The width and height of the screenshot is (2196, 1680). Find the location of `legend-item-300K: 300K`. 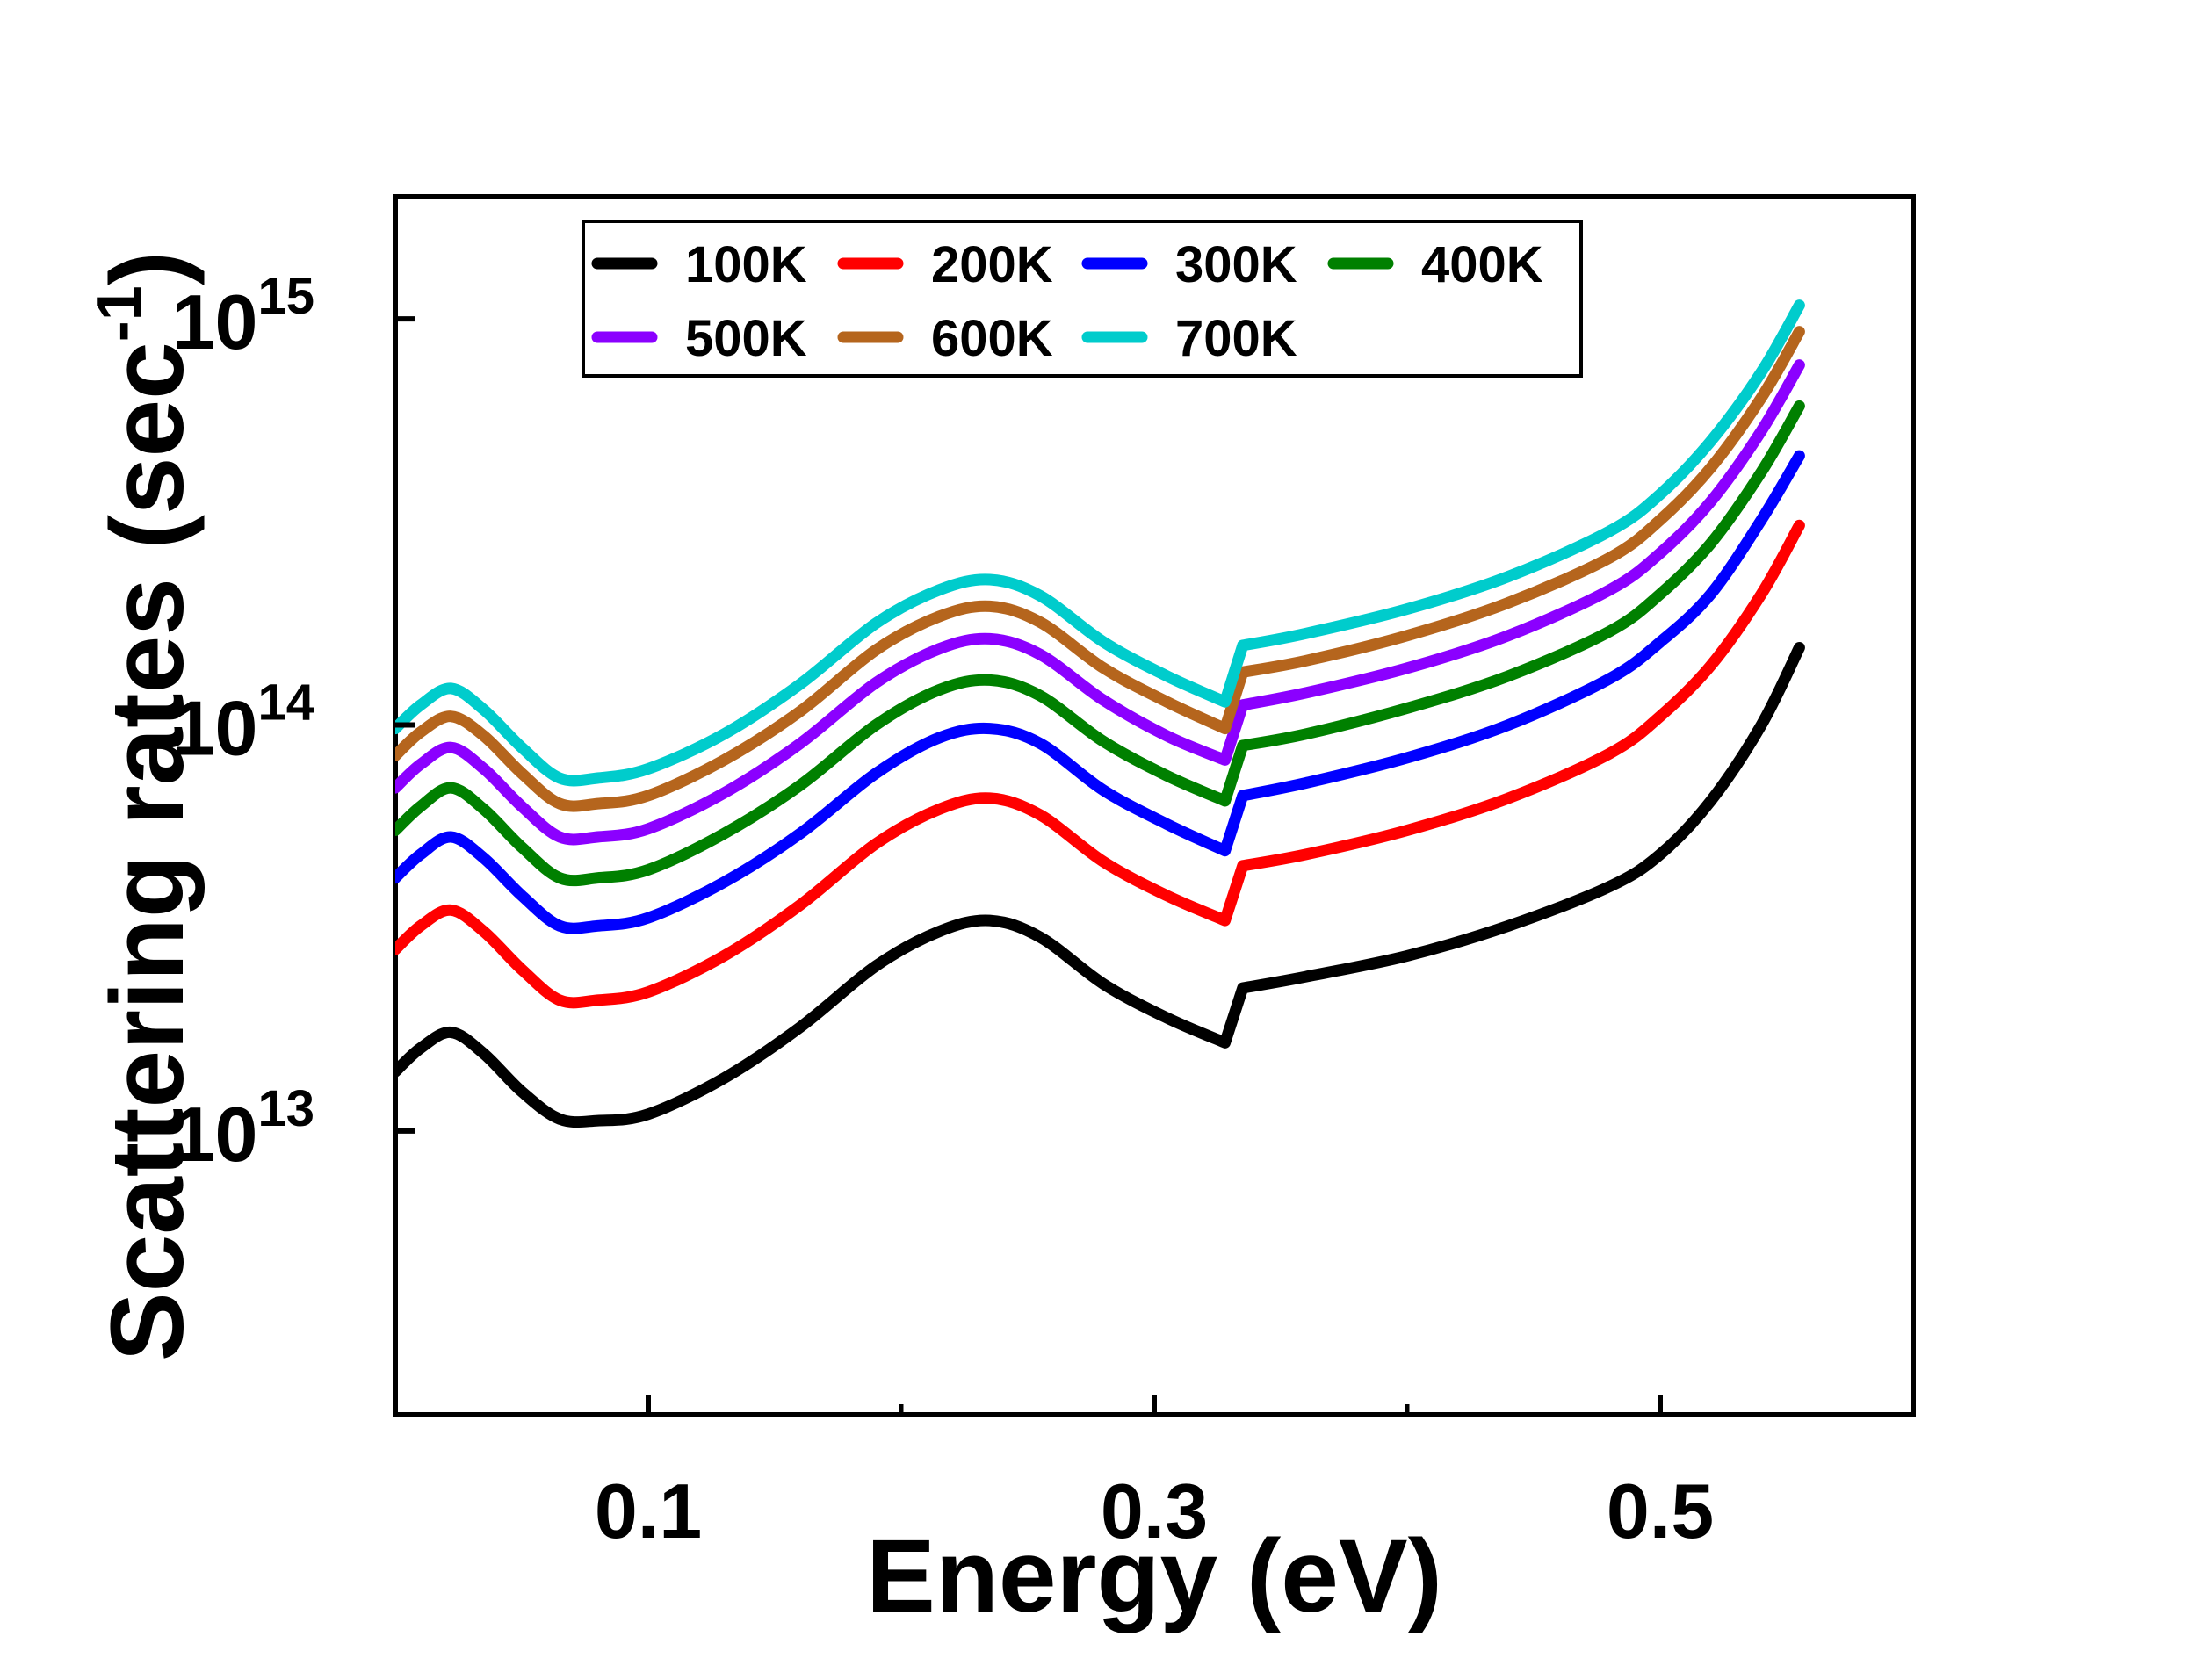

legend-item-300K: 300K is located at coordinates (1189, 264).